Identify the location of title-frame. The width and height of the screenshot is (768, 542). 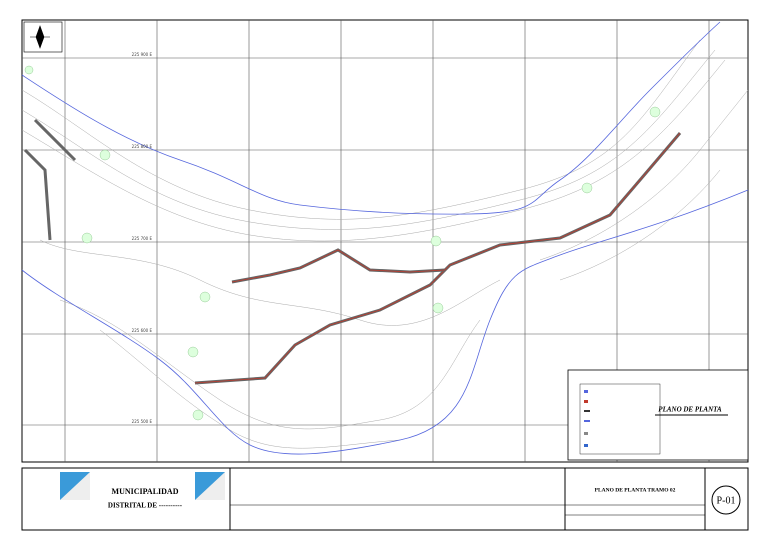
(385, 499).